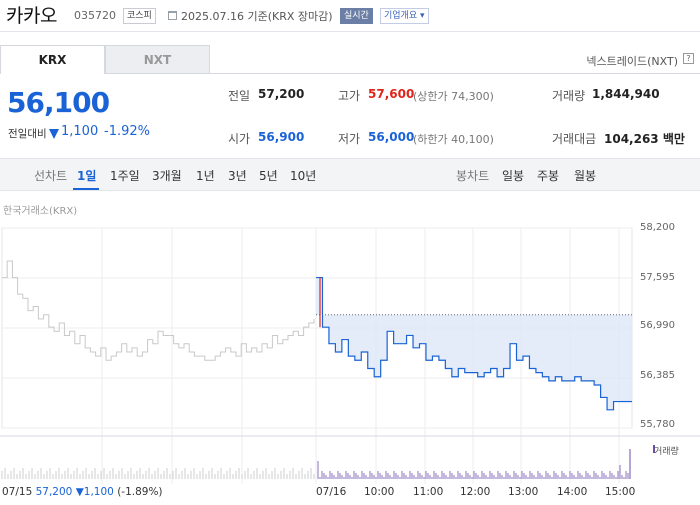  What do you see at coordinates (127, 131) in the screenshot?
I see `change-percent: -1.92%` at bounding box center [127, 131].